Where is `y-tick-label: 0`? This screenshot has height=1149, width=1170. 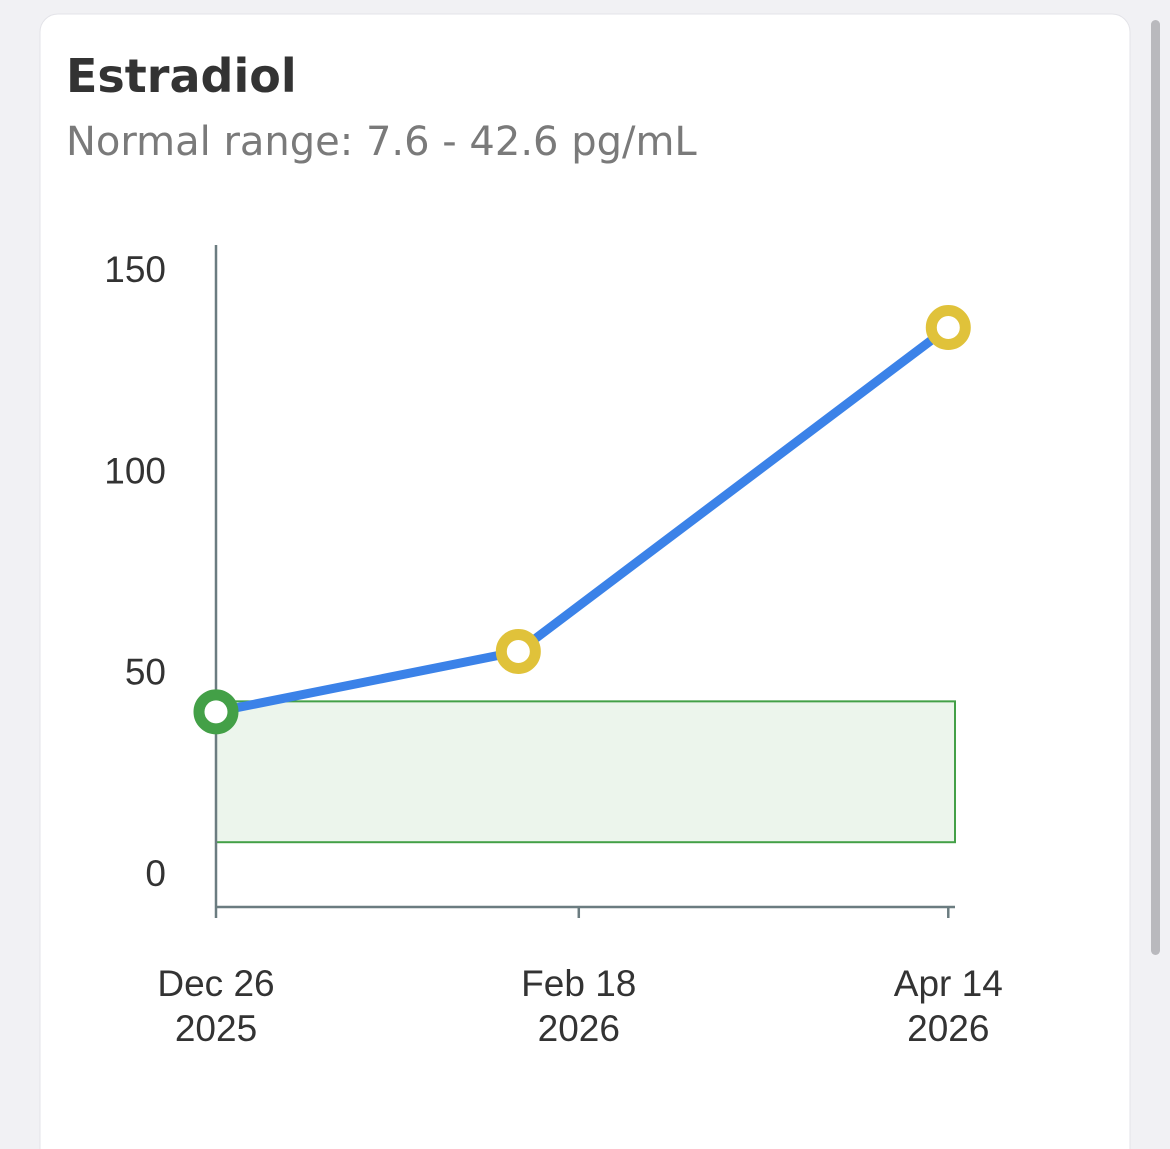 y-tick-label: 0 is located at coordinates (155, 873).